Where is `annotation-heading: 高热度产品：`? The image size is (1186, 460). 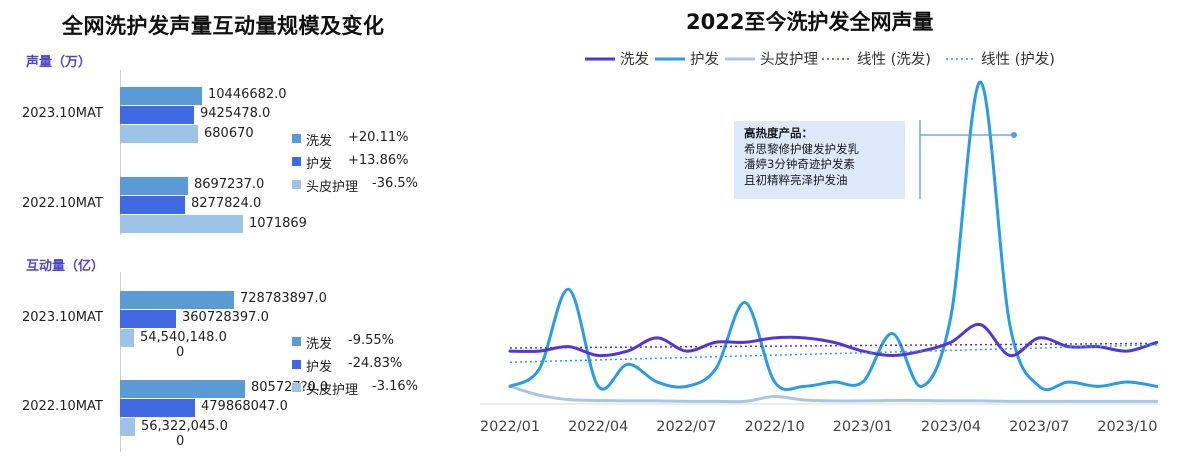 annotation-heading: 高热度产品： is located at coordinates (778, 133).